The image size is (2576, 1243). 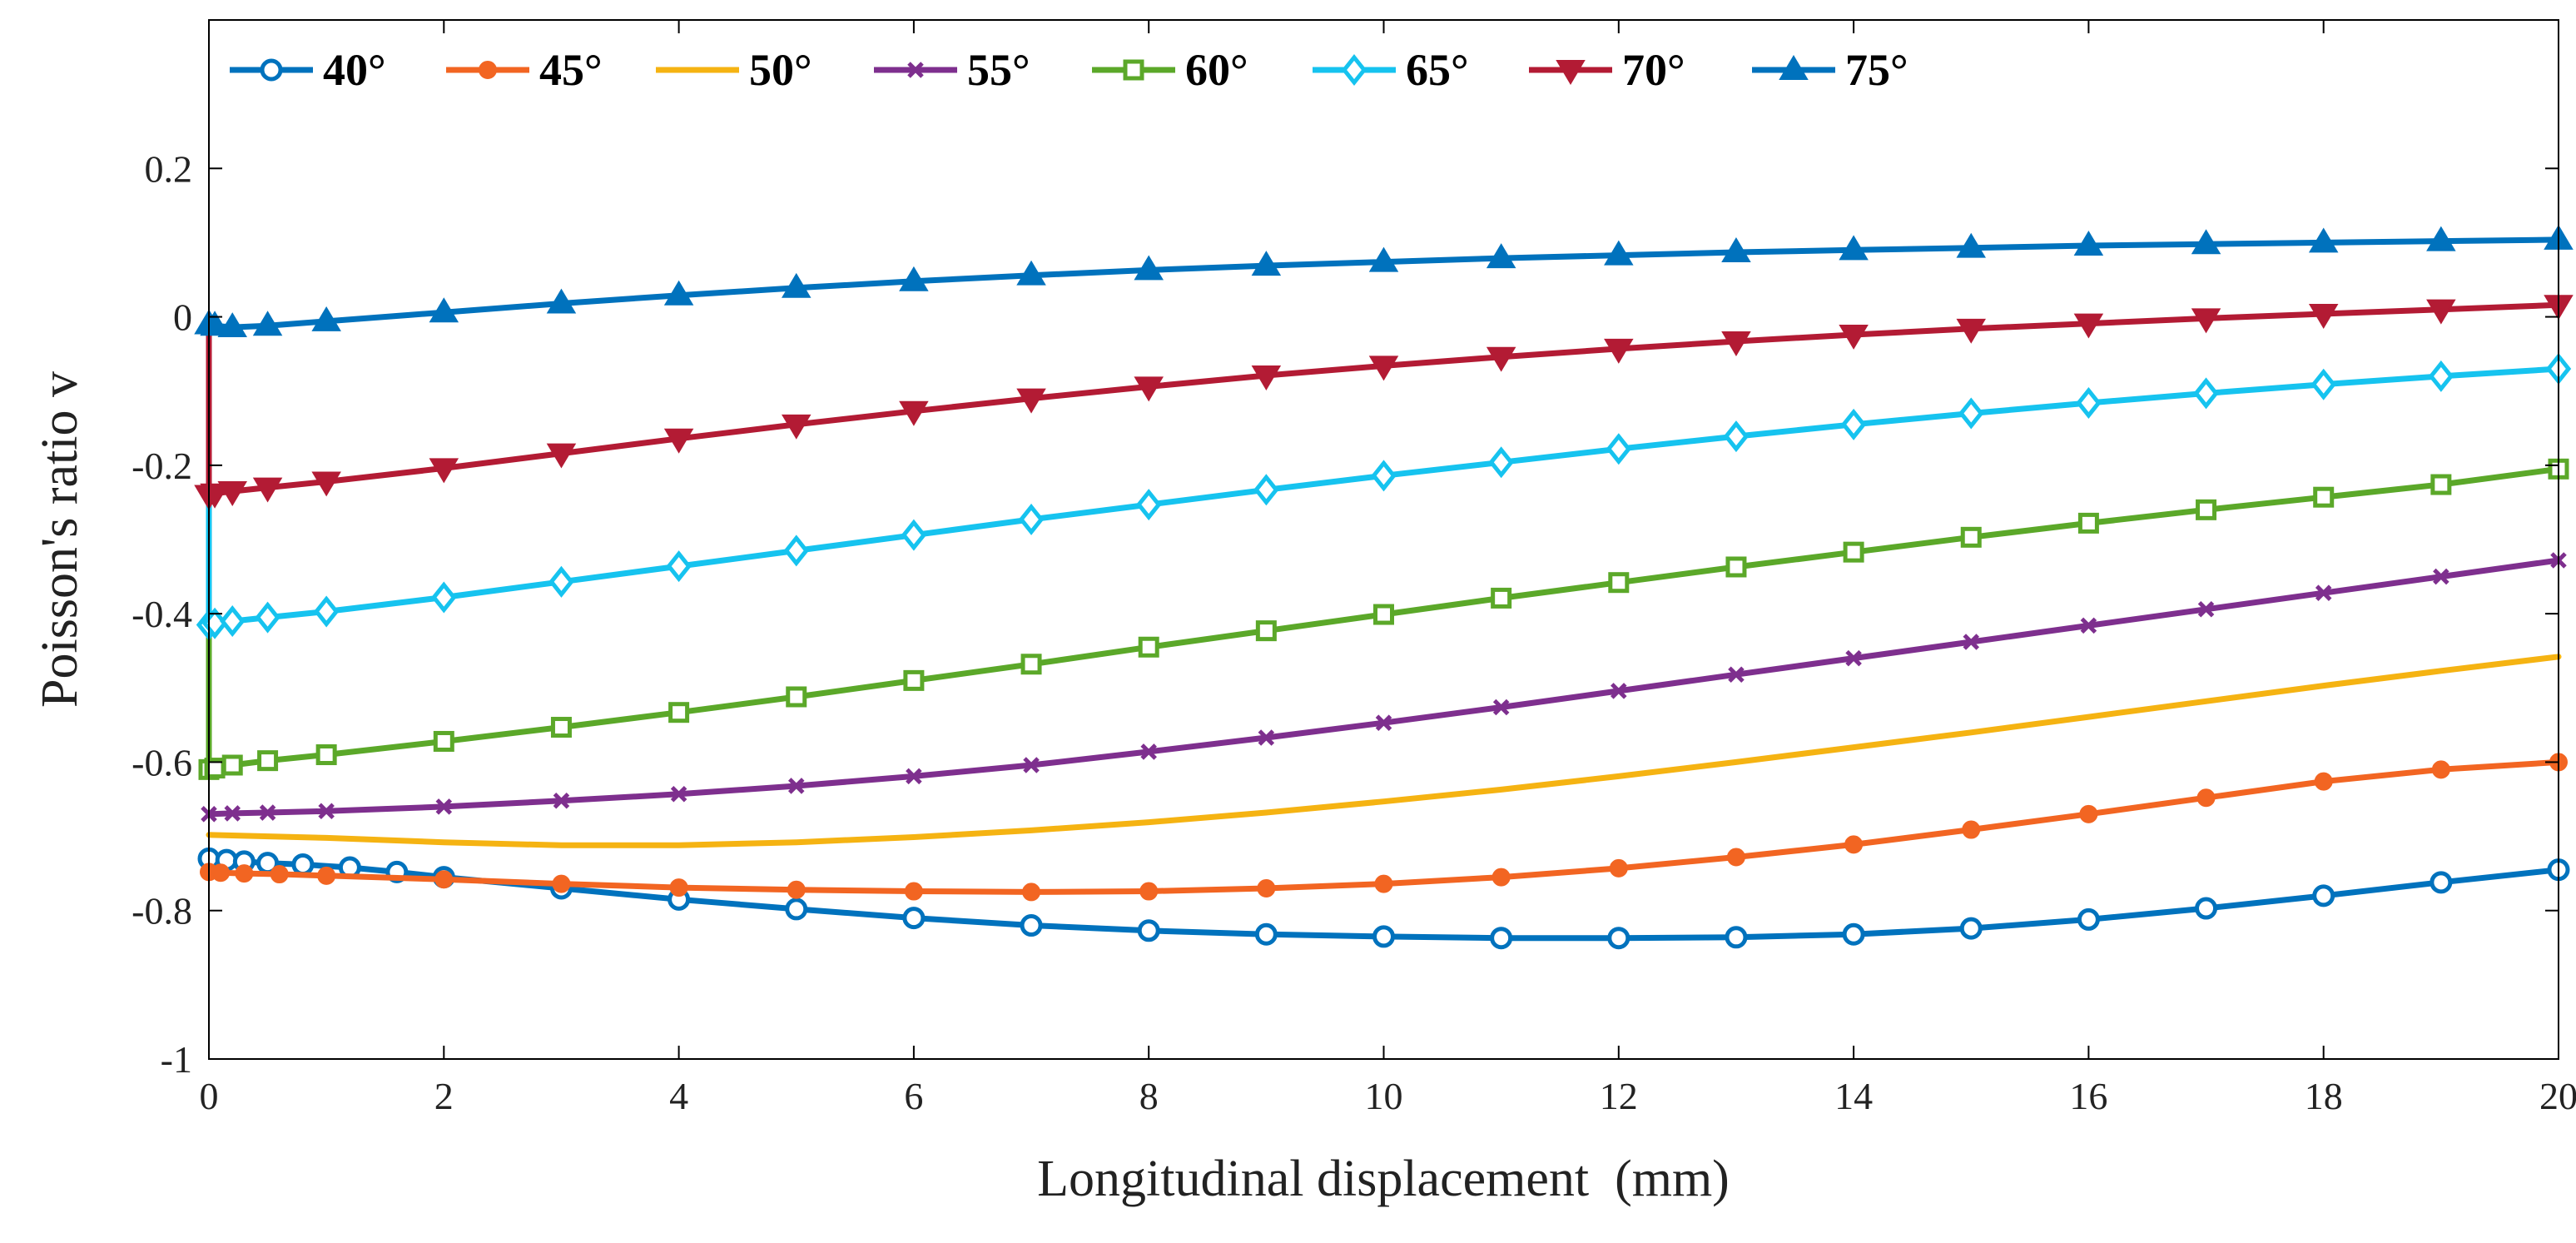 I want to click on y-tick-label: -0.6, so click(x=162, y=762).